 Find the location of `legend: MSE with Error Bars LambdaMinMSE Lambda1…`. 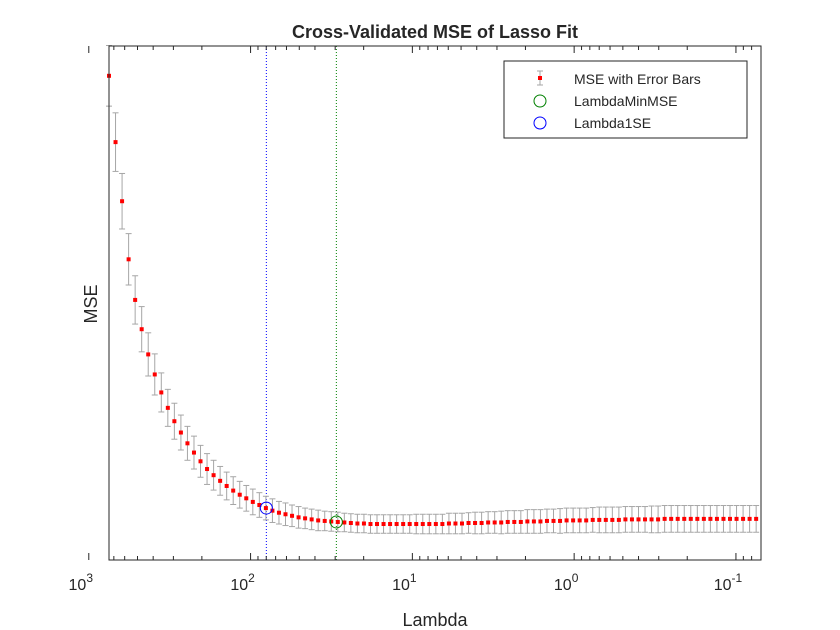

legend: MSE with Error Bars LambdaMinMSE Lambda1… is located at coordinates (625, 99).